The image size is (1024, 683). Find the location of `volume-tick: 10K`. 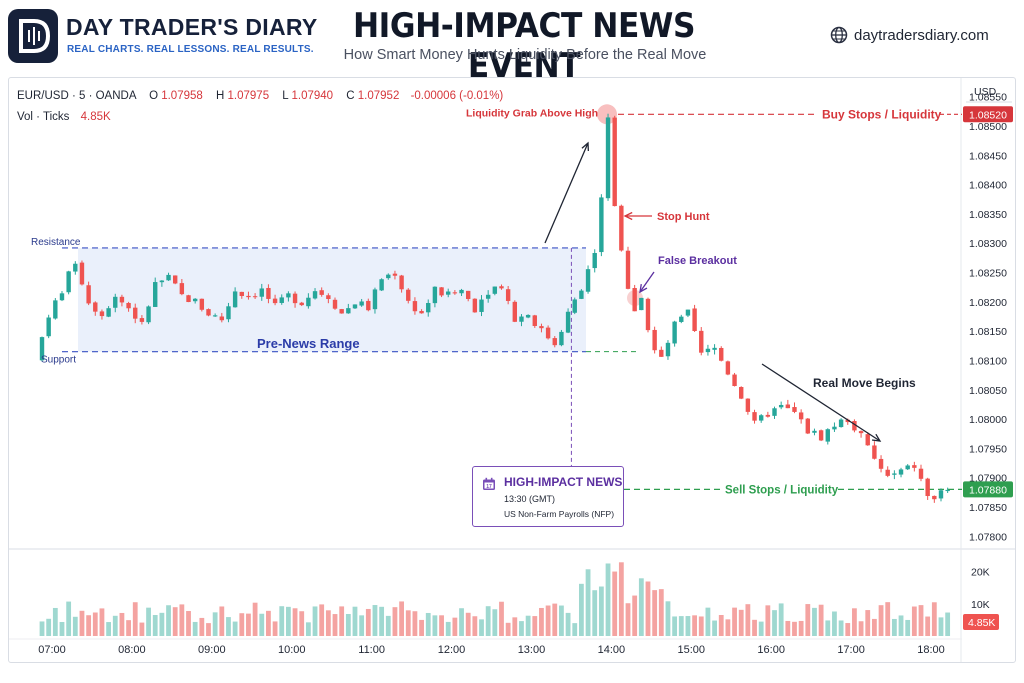

volume-tick: 10K is located at coordinates (980, 605).